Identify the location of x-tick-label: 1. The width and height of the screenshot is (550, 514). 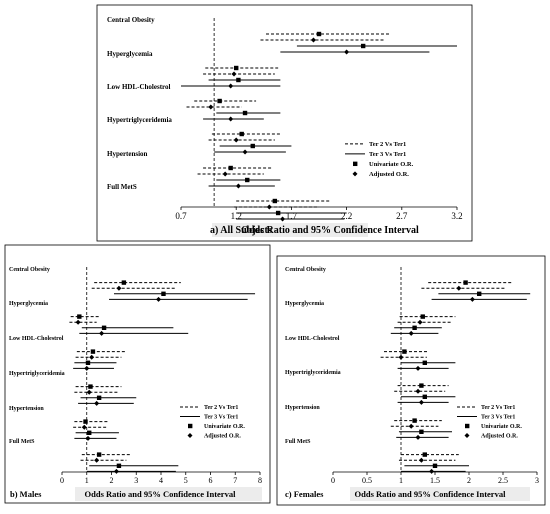
(87, 480).